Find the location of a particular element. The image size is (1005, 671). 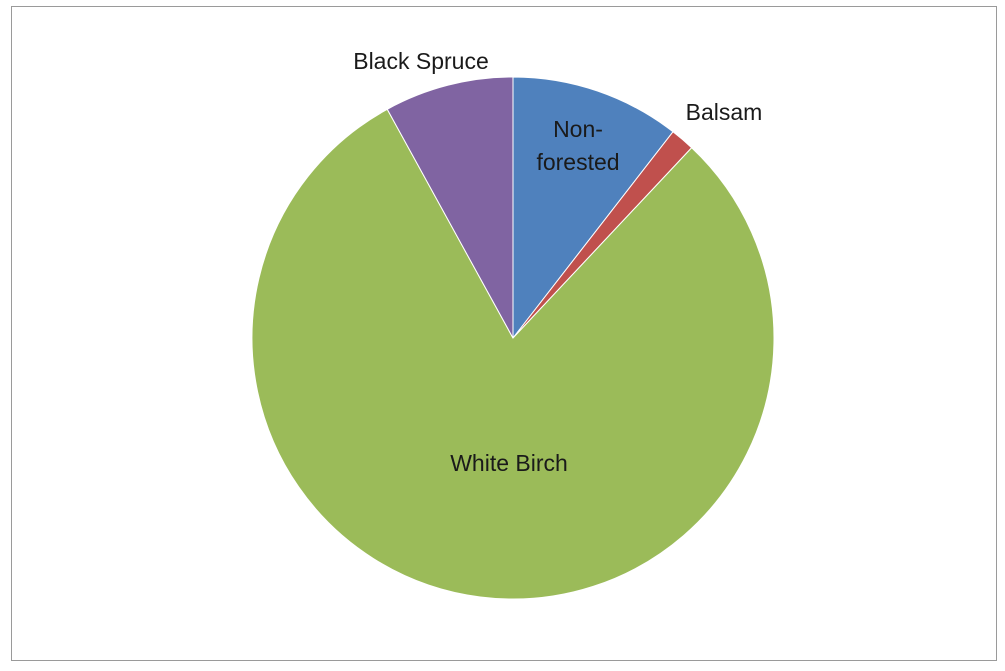

pie-label-non-forested: Non-forested is located at coordinates (577, 145).